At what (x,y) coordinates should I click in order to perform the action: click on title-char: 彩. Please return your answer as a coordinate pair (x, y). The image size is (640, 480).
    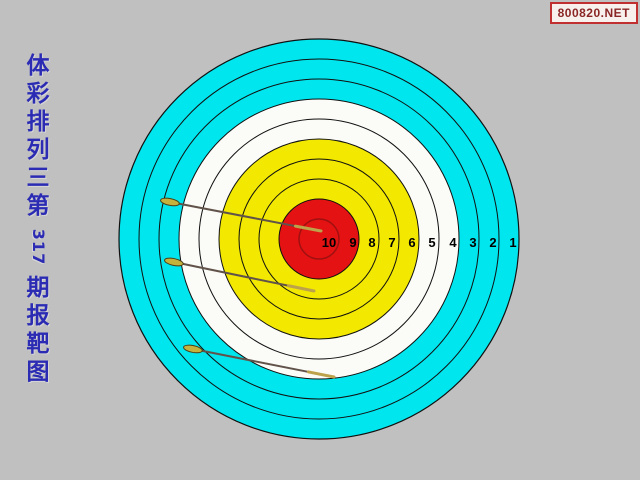
    Looking at the image, I should click on (38, 94).